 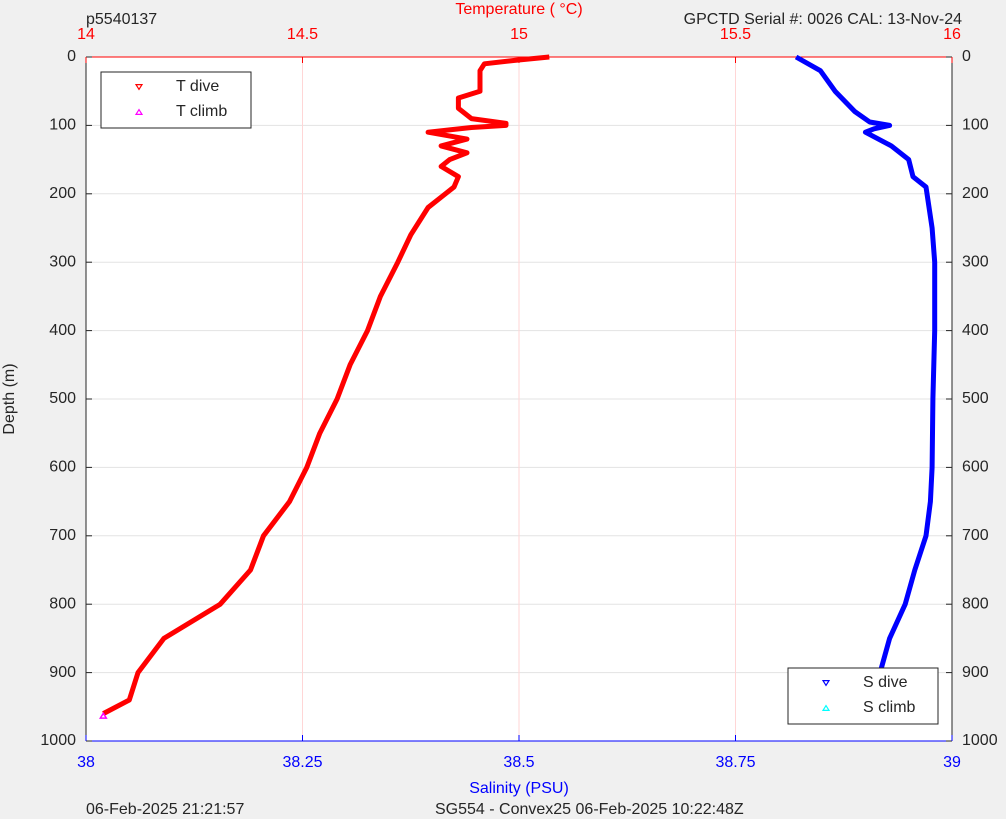 I want to click on y2-tick-label: 600, so click(x=975, y=467).